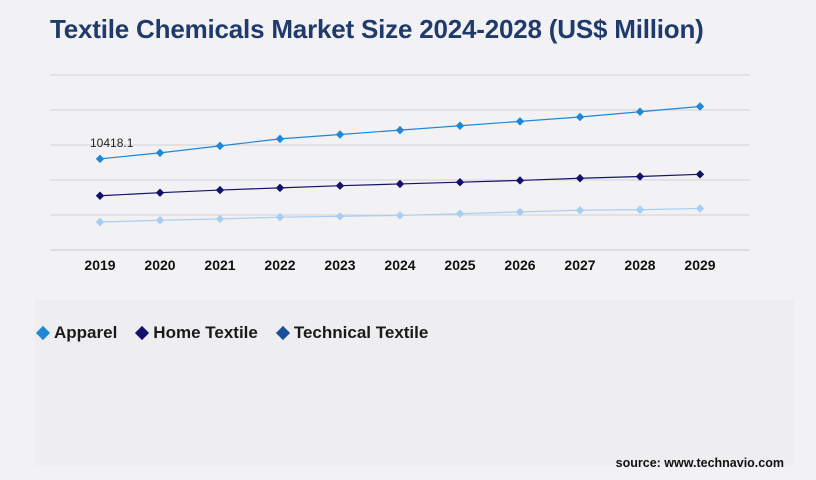  What do you see at coordinates (86, 332) in the screenshot?
I see `legend-label: Apparel` at bounding box center [86, 332].